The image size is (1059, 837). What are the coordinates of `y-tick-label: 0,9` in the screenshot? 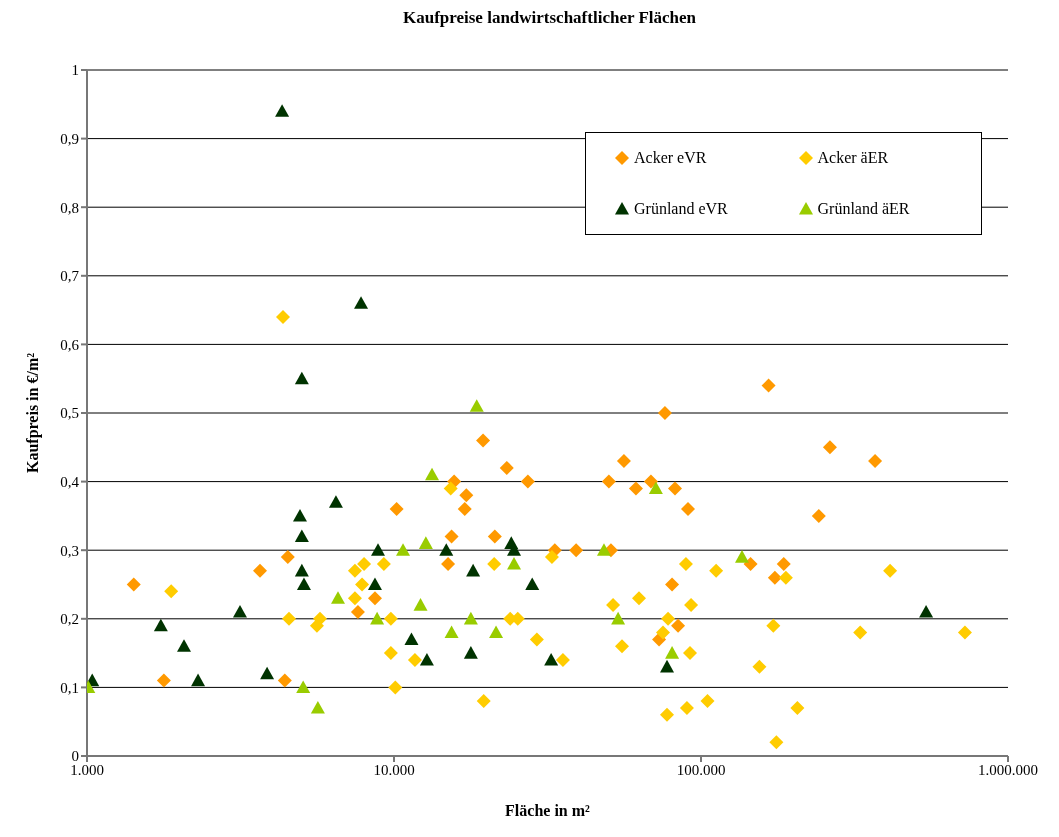 It's located at (69, 138).